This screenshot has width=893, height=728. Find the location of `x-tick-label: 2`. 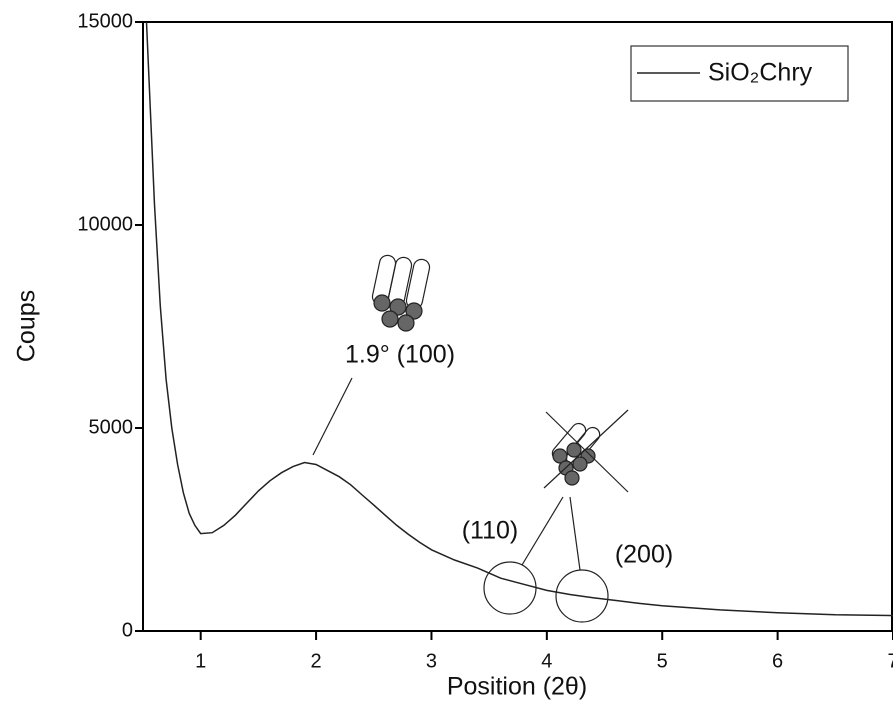

x-tick-label: 2 is located at coordinates (316, 661).